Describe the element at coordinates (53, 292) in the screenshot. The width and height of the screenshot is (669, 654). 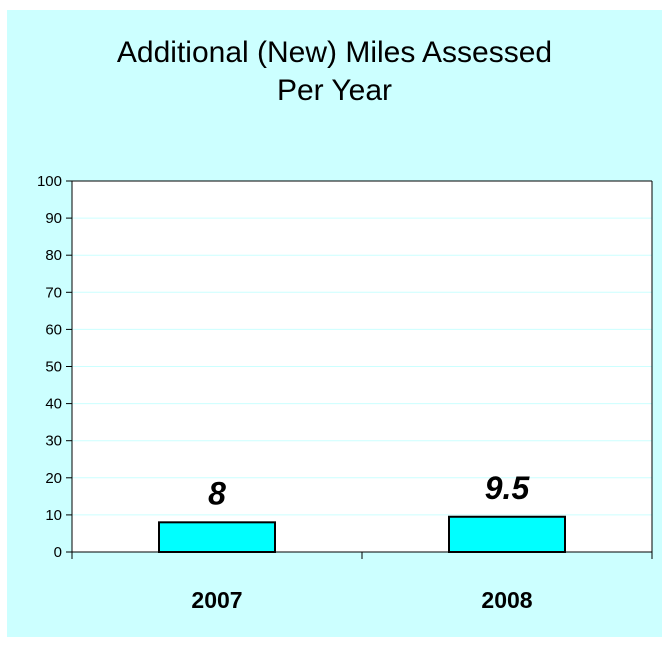
I see `y-tick-label: 70` at that location.